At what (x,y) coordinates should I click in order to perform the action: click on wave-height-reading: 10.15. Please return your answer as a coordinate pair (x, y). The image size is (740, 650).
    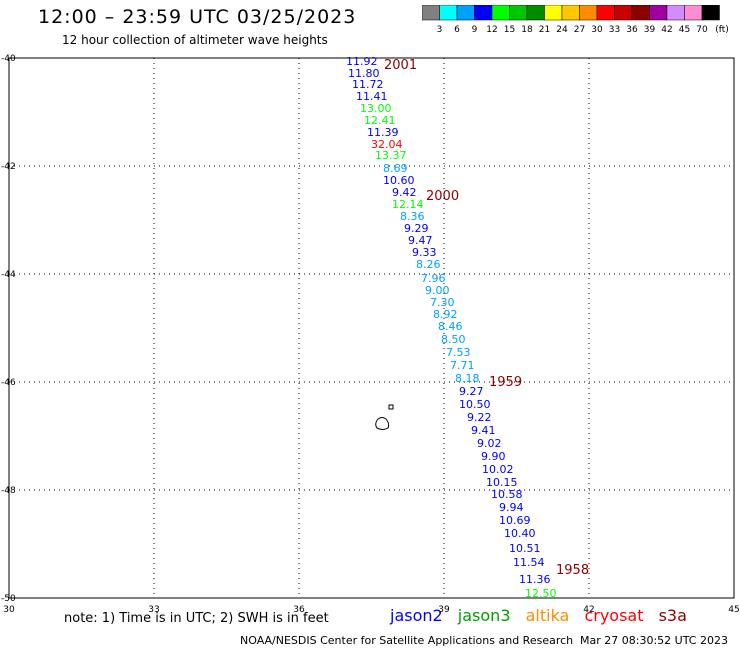
    Looking at the image, I should click on (502, 482).